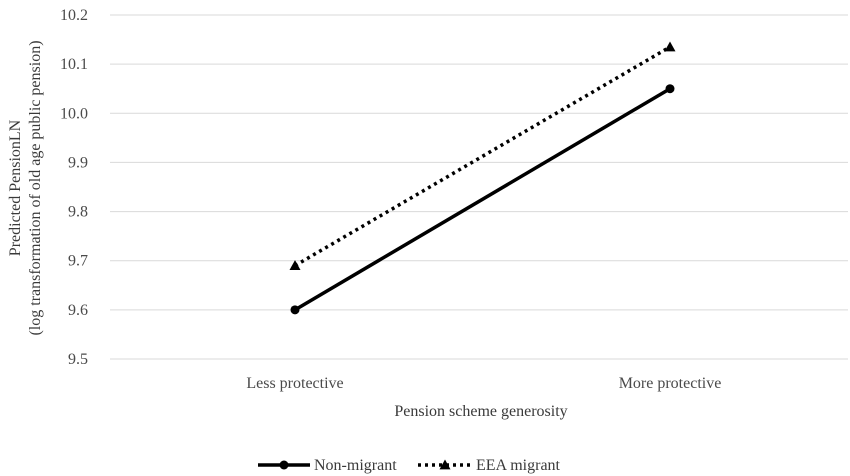  Describe the element at coordinates (74, 15) in the screenshot. I see `y-tick-label: 10.2` at that location.